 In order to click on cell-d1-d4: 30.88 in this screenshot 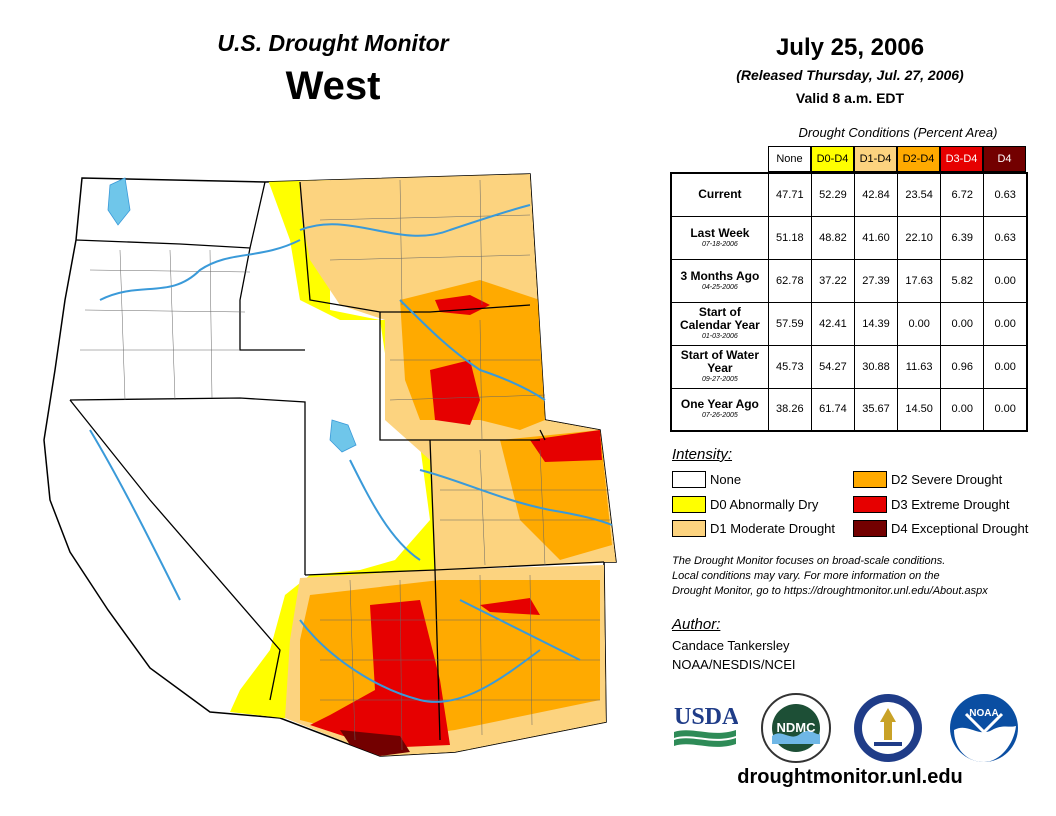, I will do `click(876, 366)`.